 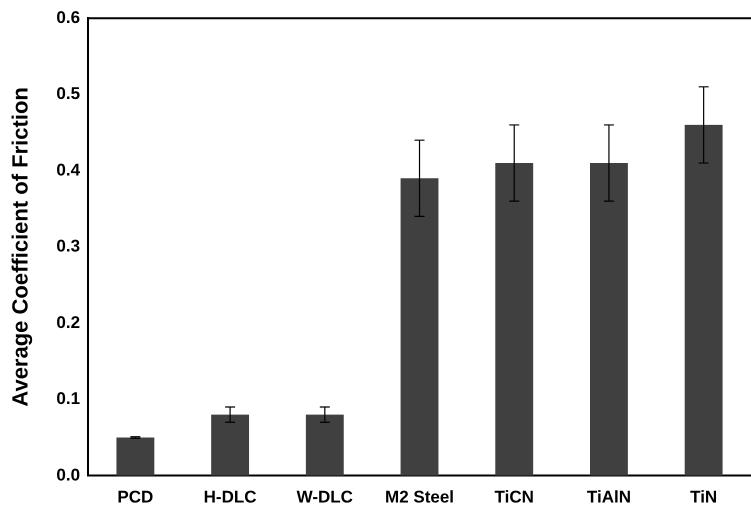 I want to click on y-tick-label: 0.4, so click(x=68, y=170).